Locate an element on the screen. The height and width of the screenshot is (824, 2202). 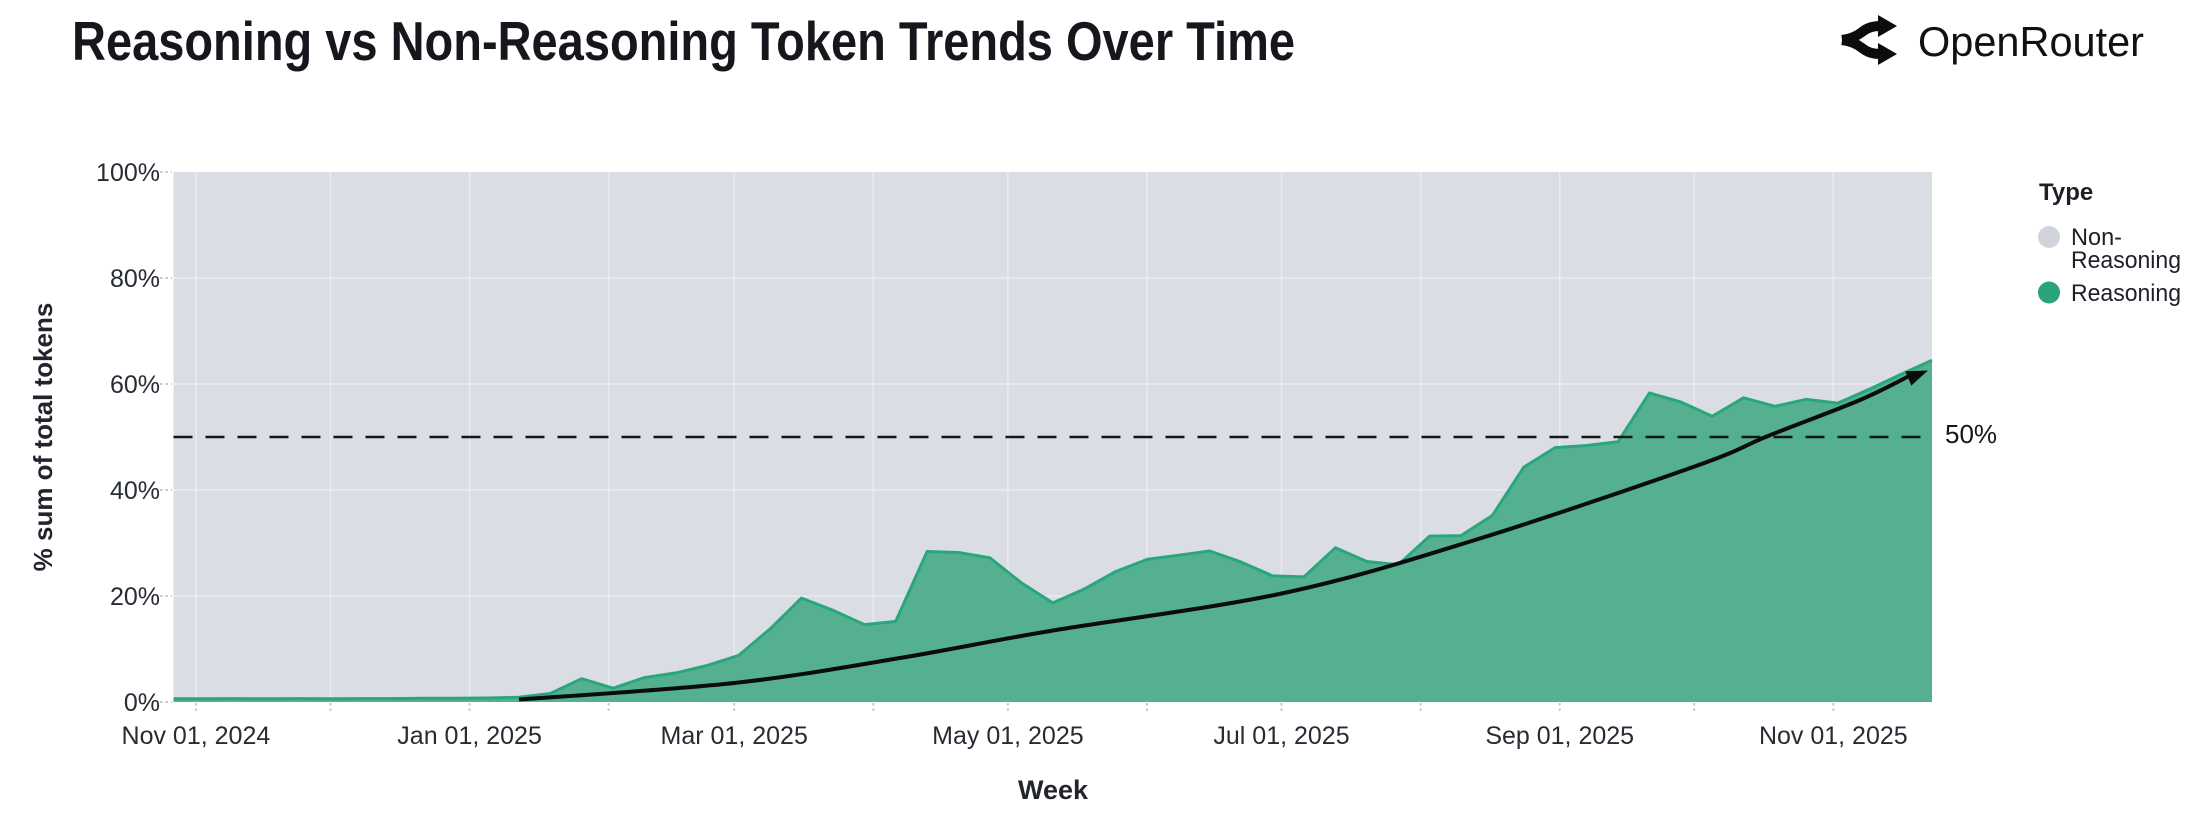
svg-text: Non- is located at coordinates (2096, 237).